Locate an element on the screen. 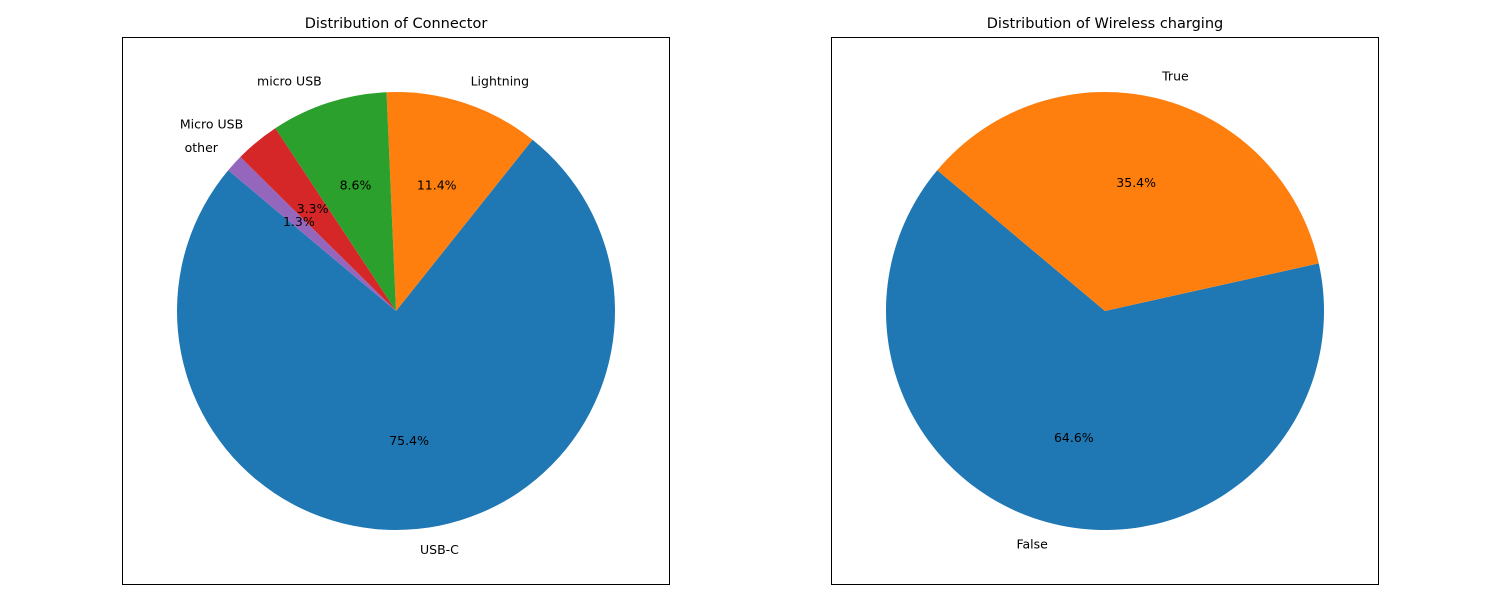 Image resolution: width=1500 pixels, height=600 pixels. slice-percent-micro-usb: 8.6% is located at coordinates (356, 185).